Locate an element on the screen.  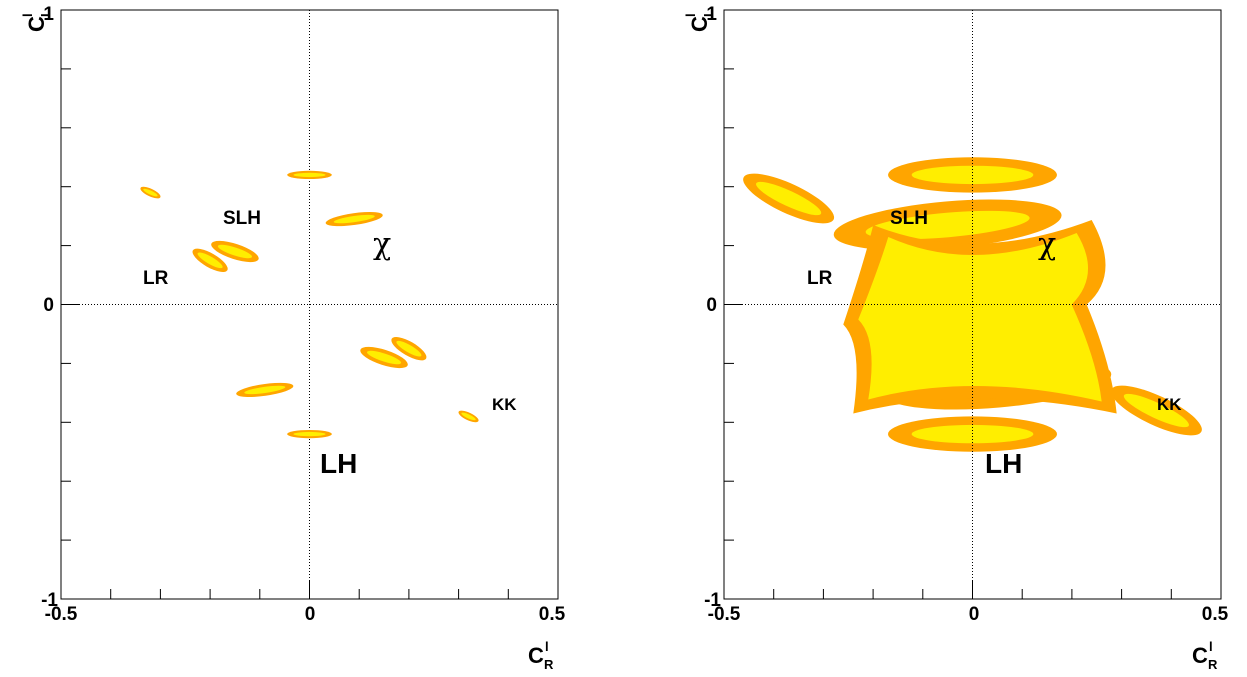
left-region-8-inner is located at coordinates (309, 434).